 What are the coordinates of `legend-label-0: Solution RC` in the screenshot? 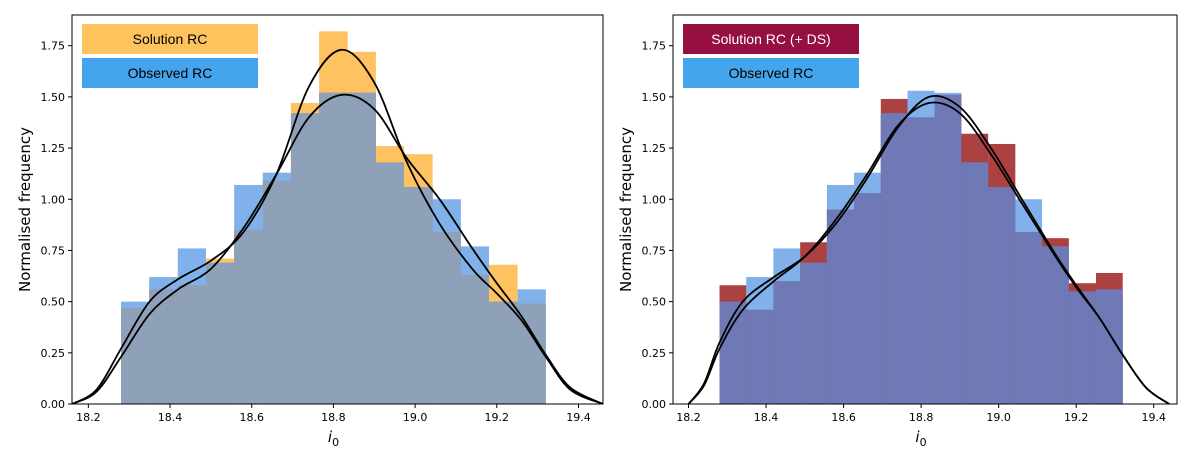 It's located at (170, 39).